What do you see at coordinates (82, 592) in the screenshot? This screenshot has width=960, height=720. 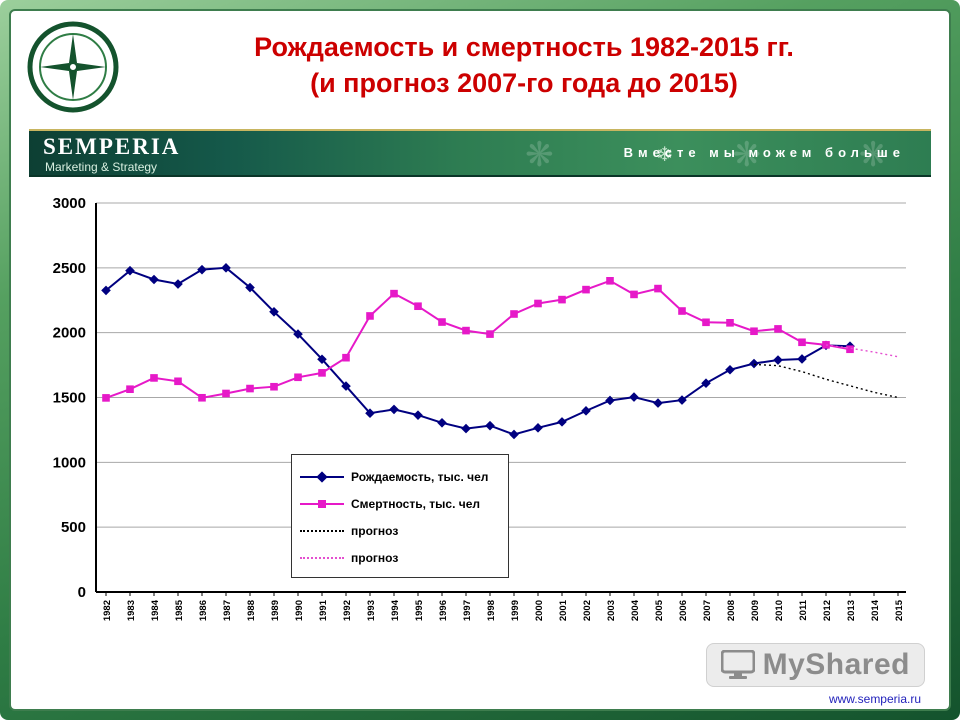 I see `svg-text: 0` at bounding box center [82, 592].